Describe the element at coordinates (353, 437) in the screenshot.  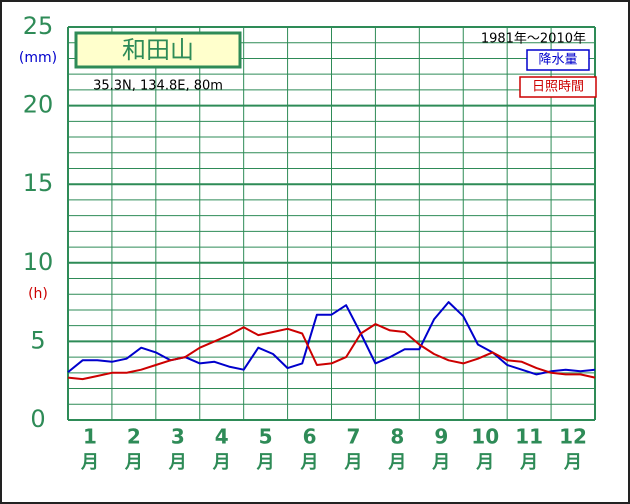
I see `x-tick-label: 7` at that location.